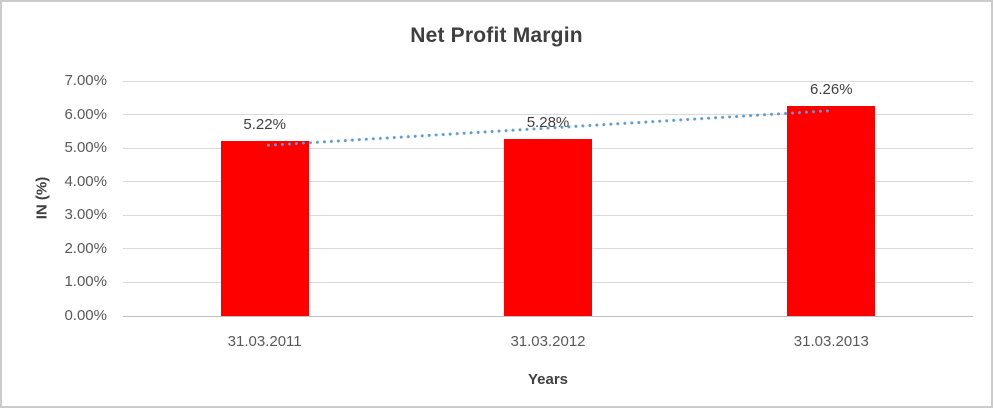  Describe the element at coordinates (548, 379) in the screenshot. I see `x-axis-title: Years` at that location.